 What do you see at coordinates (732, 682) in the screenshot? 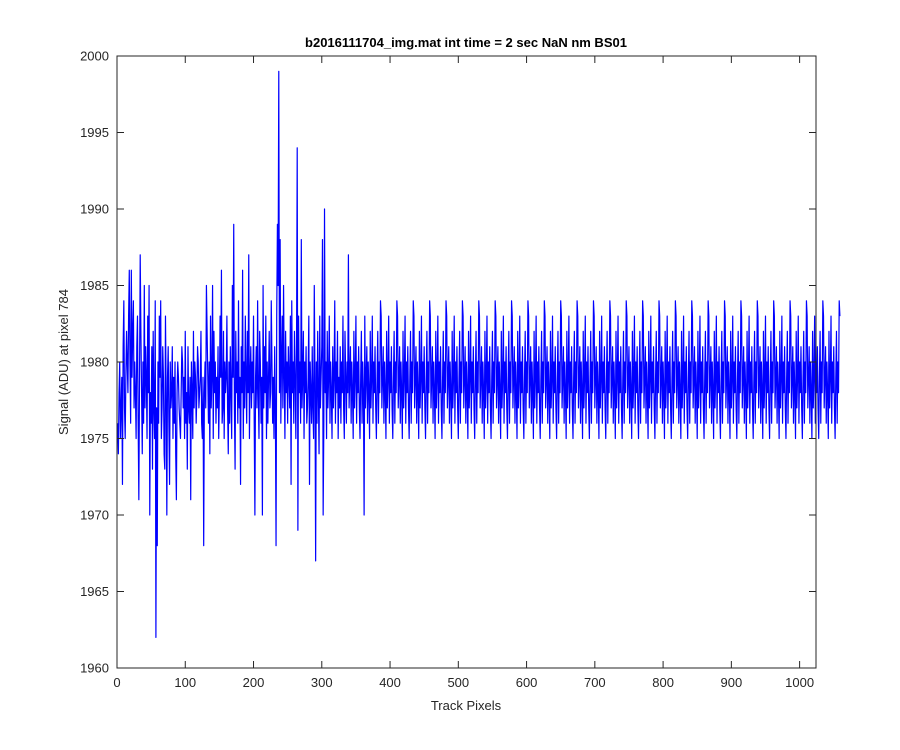
I see `x-tick-label-9: 900` at bounding box center [732, 682].